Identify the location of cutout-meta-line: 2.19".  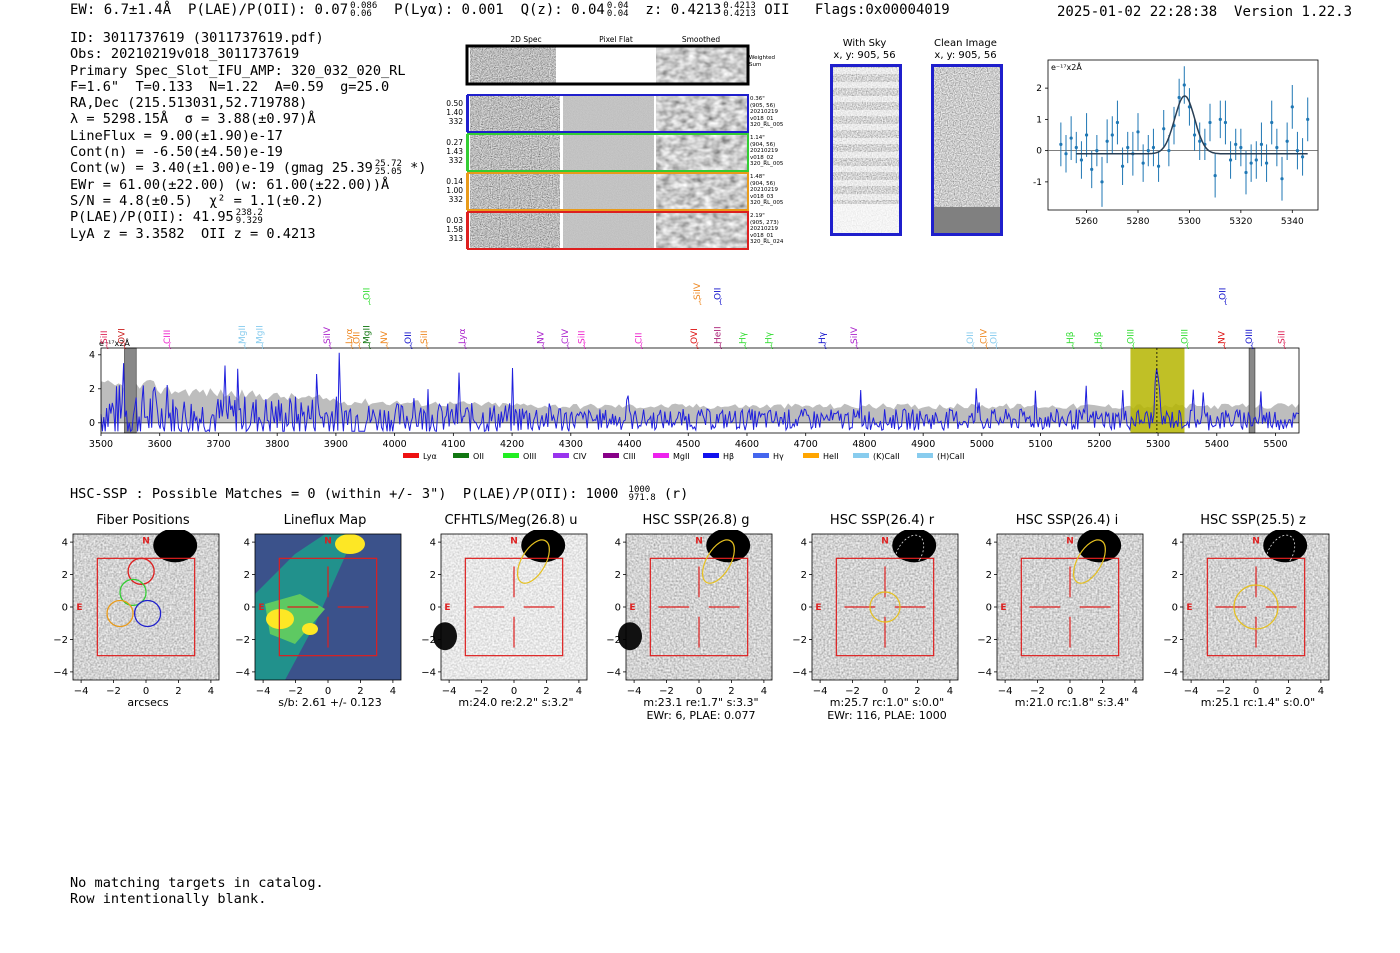
(757, 216).